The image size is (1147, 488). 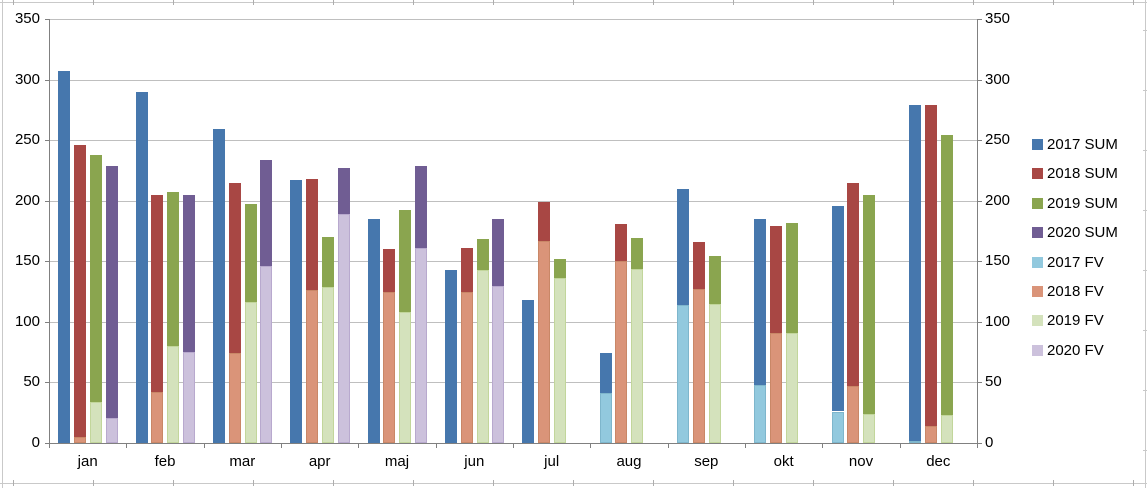 What do you see at coordinates (296, 311) in the screenshot?
I see `bar-2017-sum-apr` at bounding box center [296, 311].